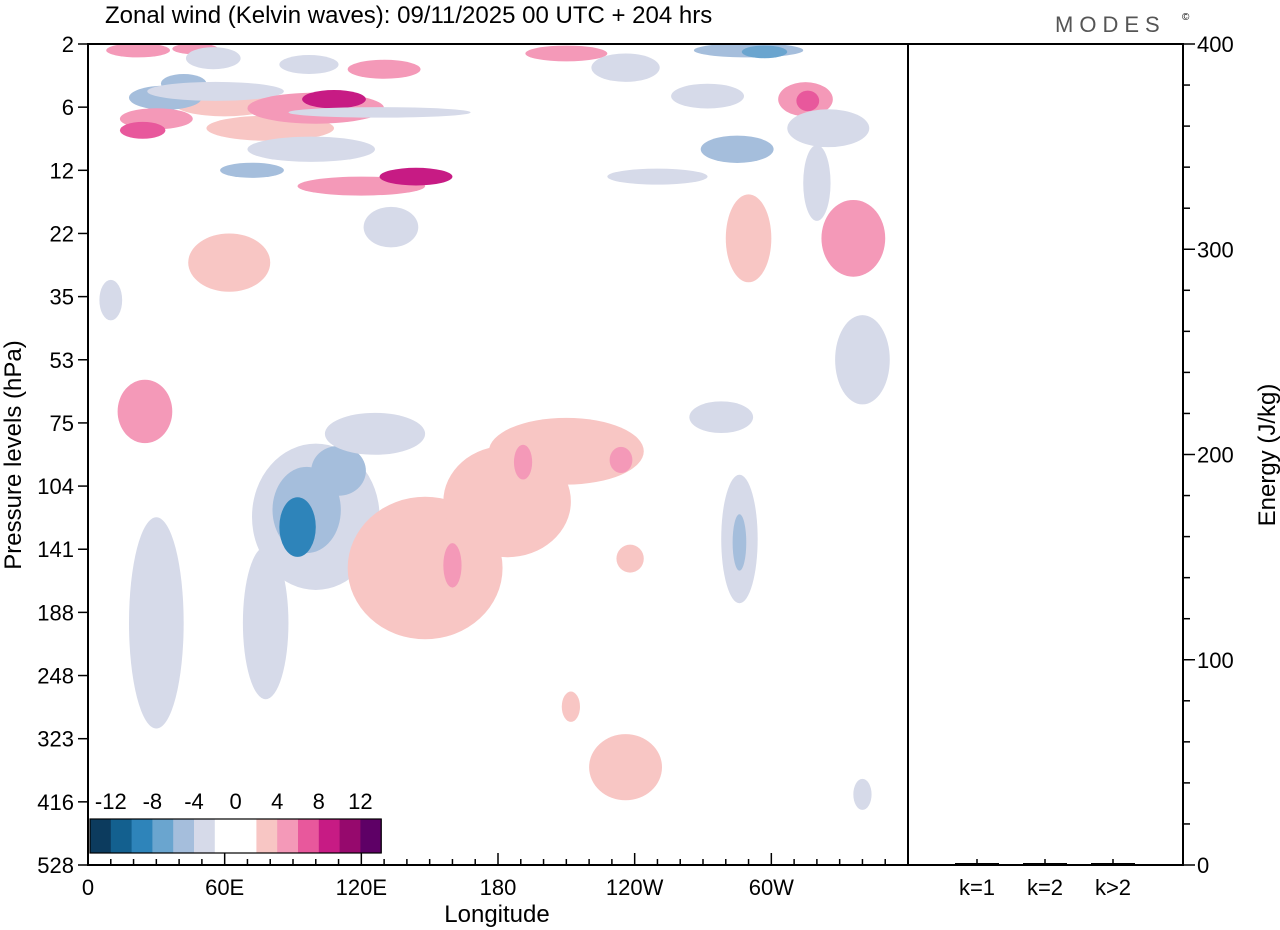  What do you see at coordinates (1113, 887) in the screenshot?
I see `energy-category-label: k>2` at bounding box center [1113, 887].